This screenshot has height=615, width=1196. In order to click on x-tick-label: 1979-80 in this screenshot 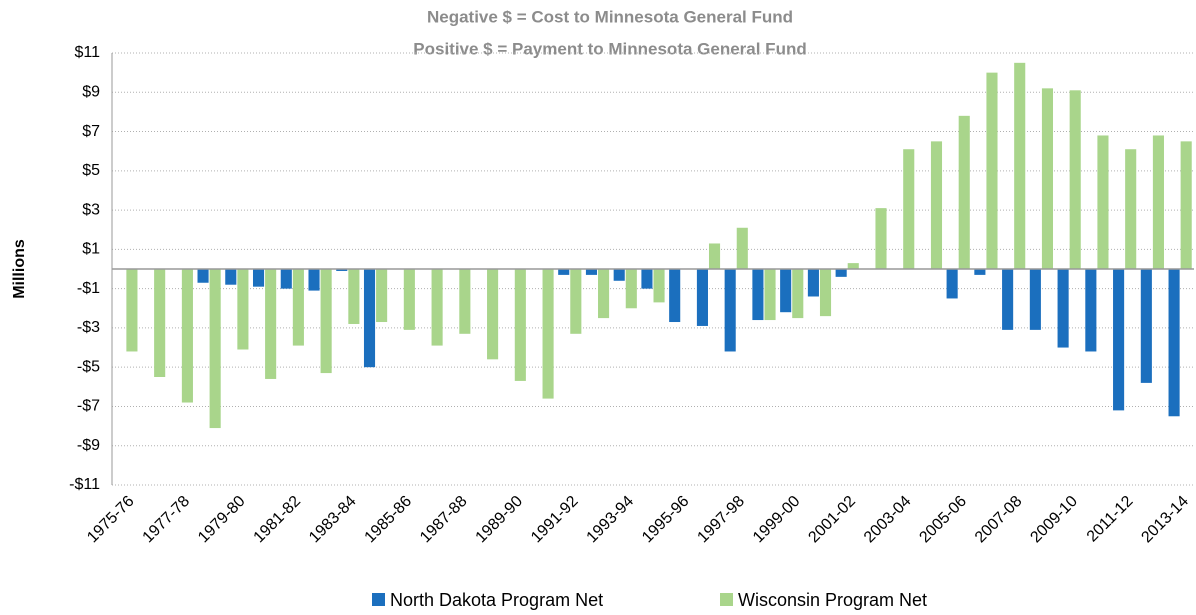, I will do `click(222, 520)`.